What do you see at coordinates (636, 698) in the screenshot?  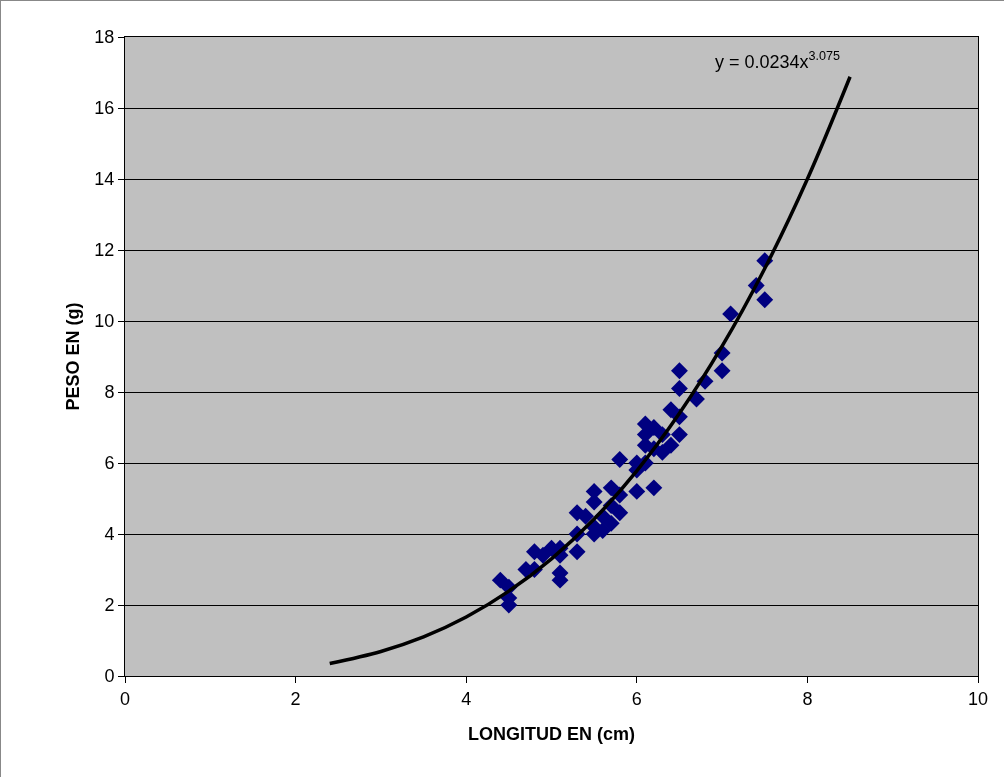 I see `x-tick-label: 6` at bounding box center [636, 698].